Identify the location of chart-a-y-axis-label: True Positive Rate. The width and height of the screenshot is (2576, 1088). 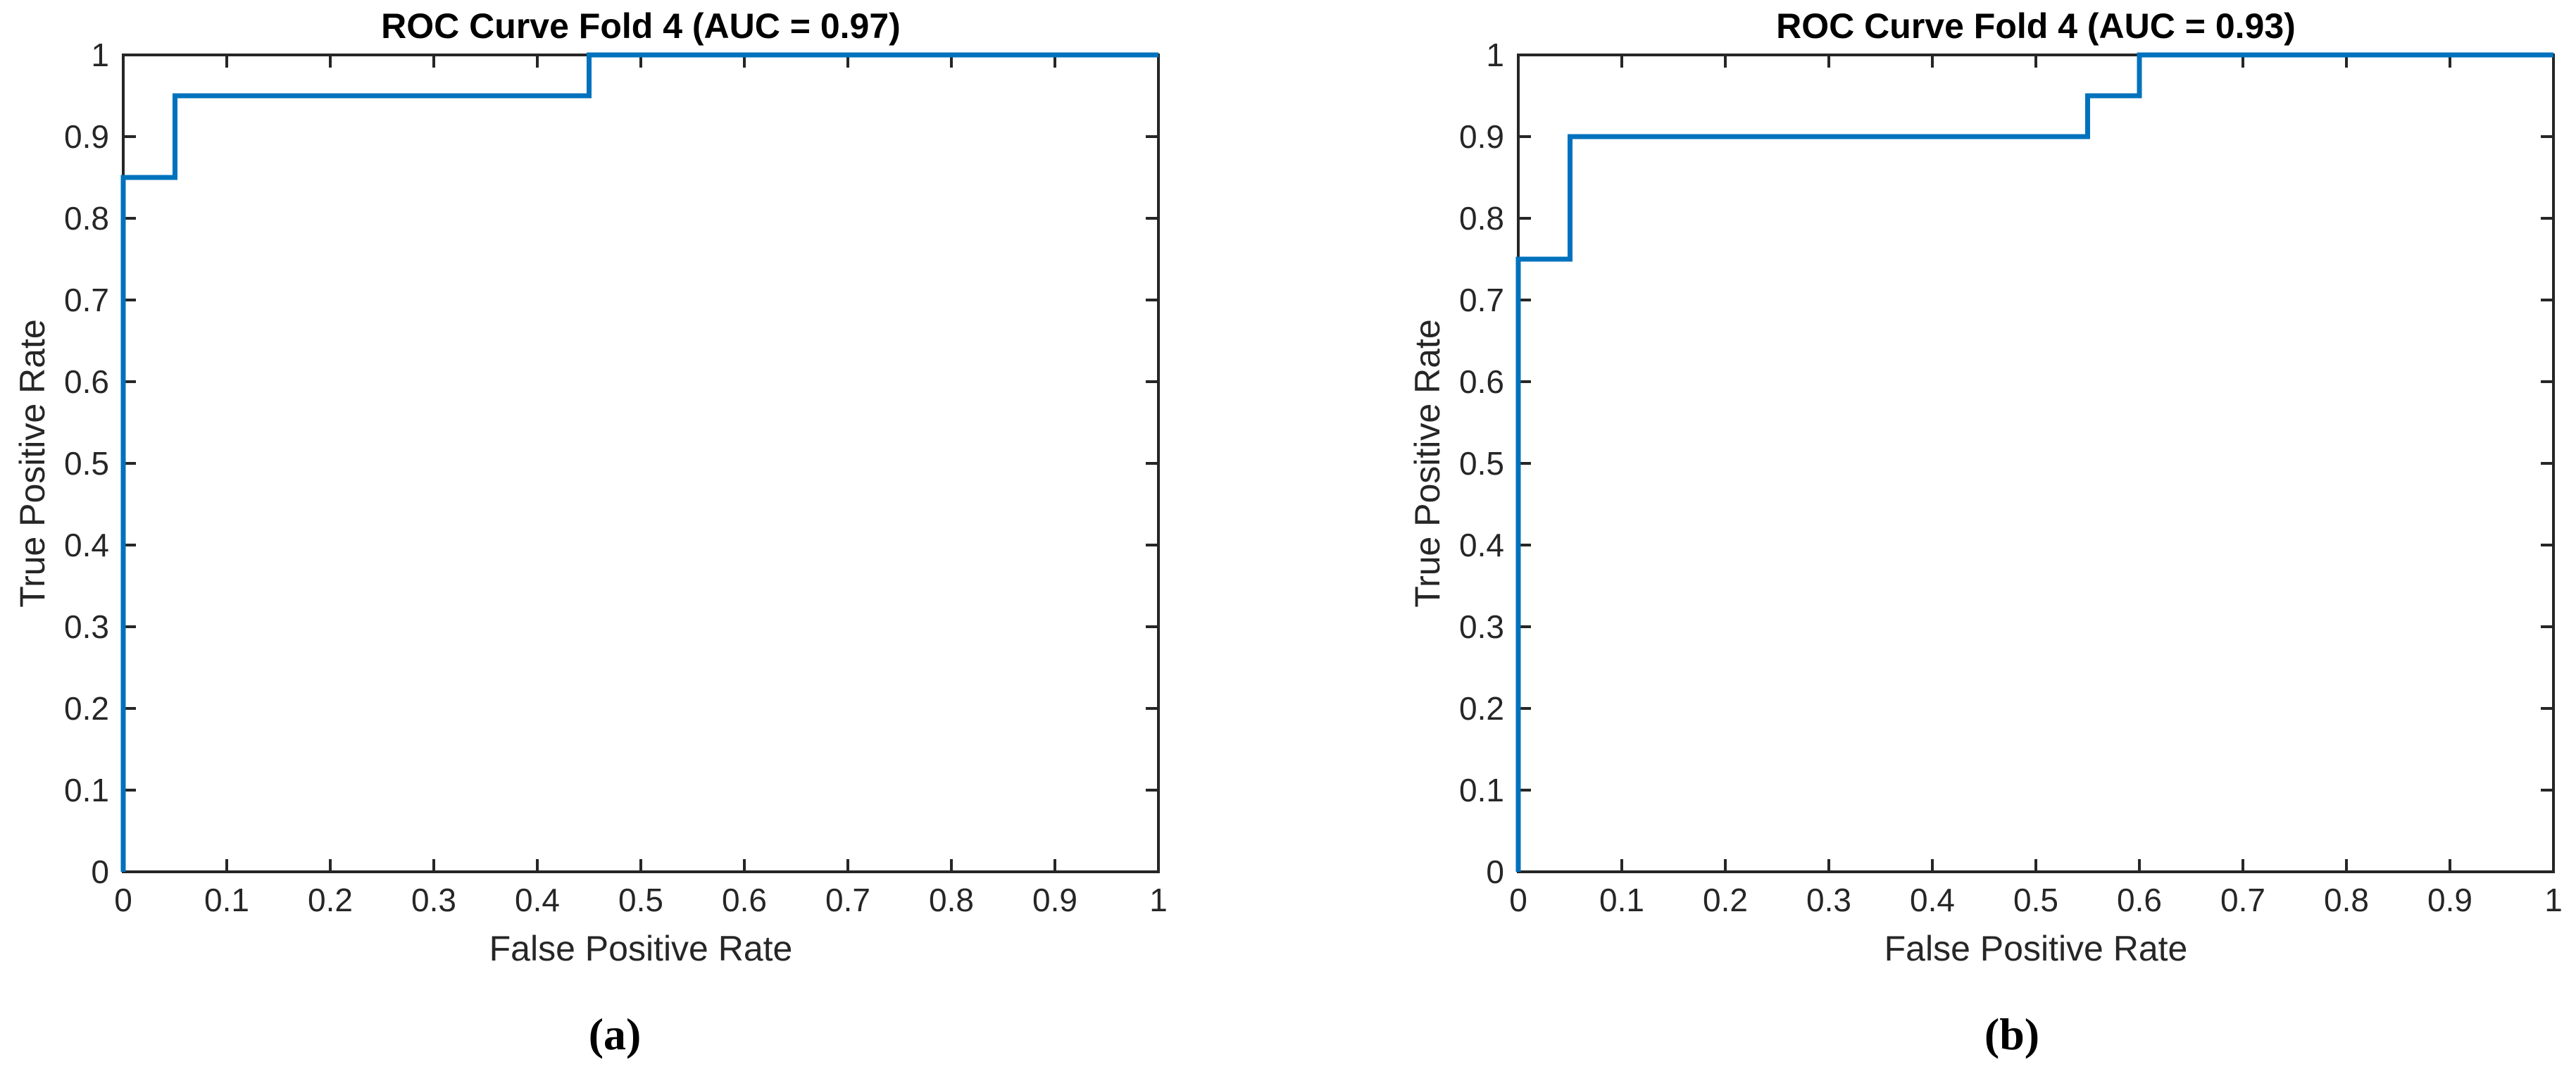
(32, 463).